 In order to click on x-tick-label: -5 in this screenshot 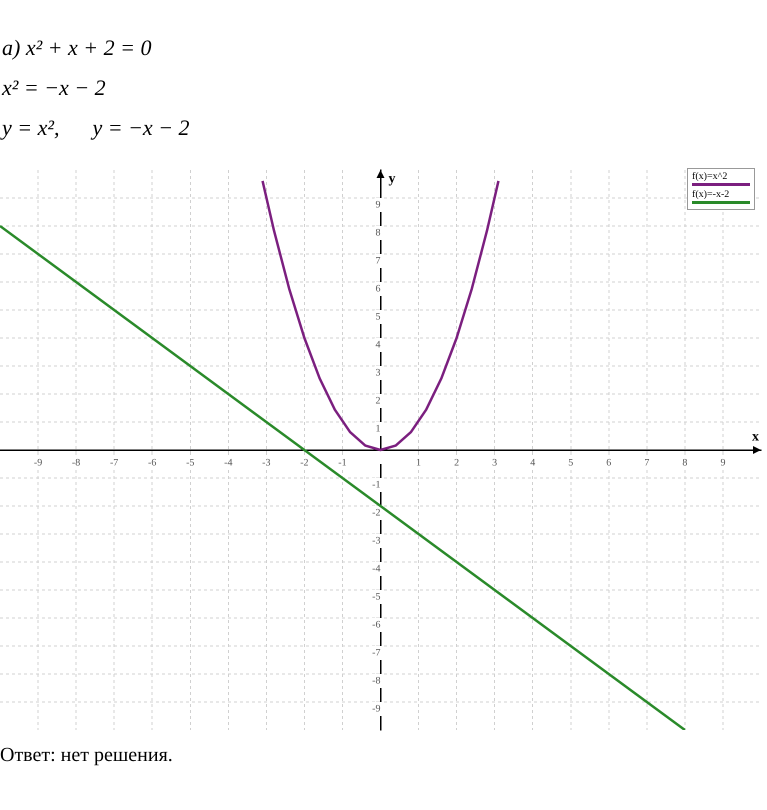, I will do `click(190, 463)`.